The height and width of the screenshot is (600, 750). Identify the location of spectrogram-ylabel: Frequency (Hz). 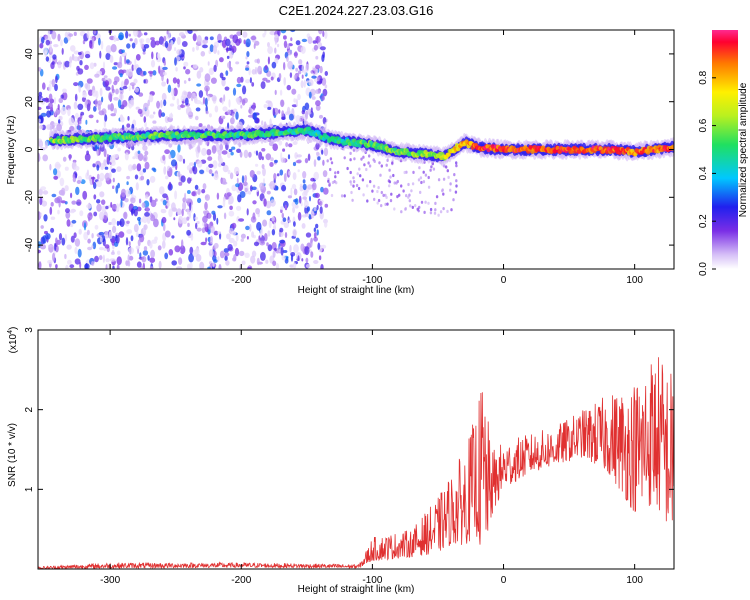
(11, 150).